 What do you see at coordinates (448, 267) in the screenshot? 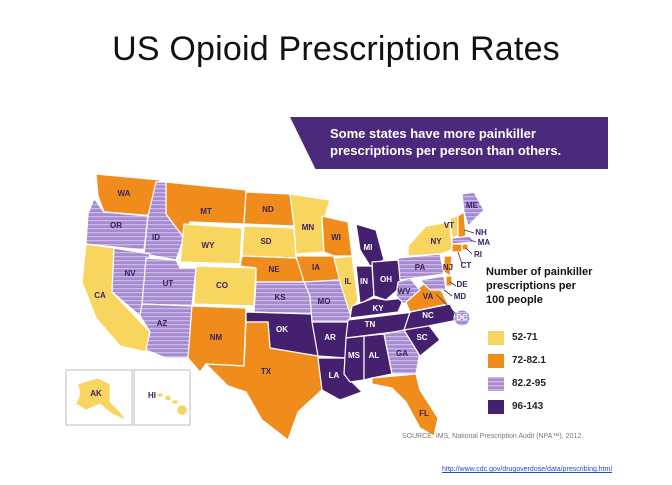
I see `label-nj: NJ` at bounding box center [448, 267].